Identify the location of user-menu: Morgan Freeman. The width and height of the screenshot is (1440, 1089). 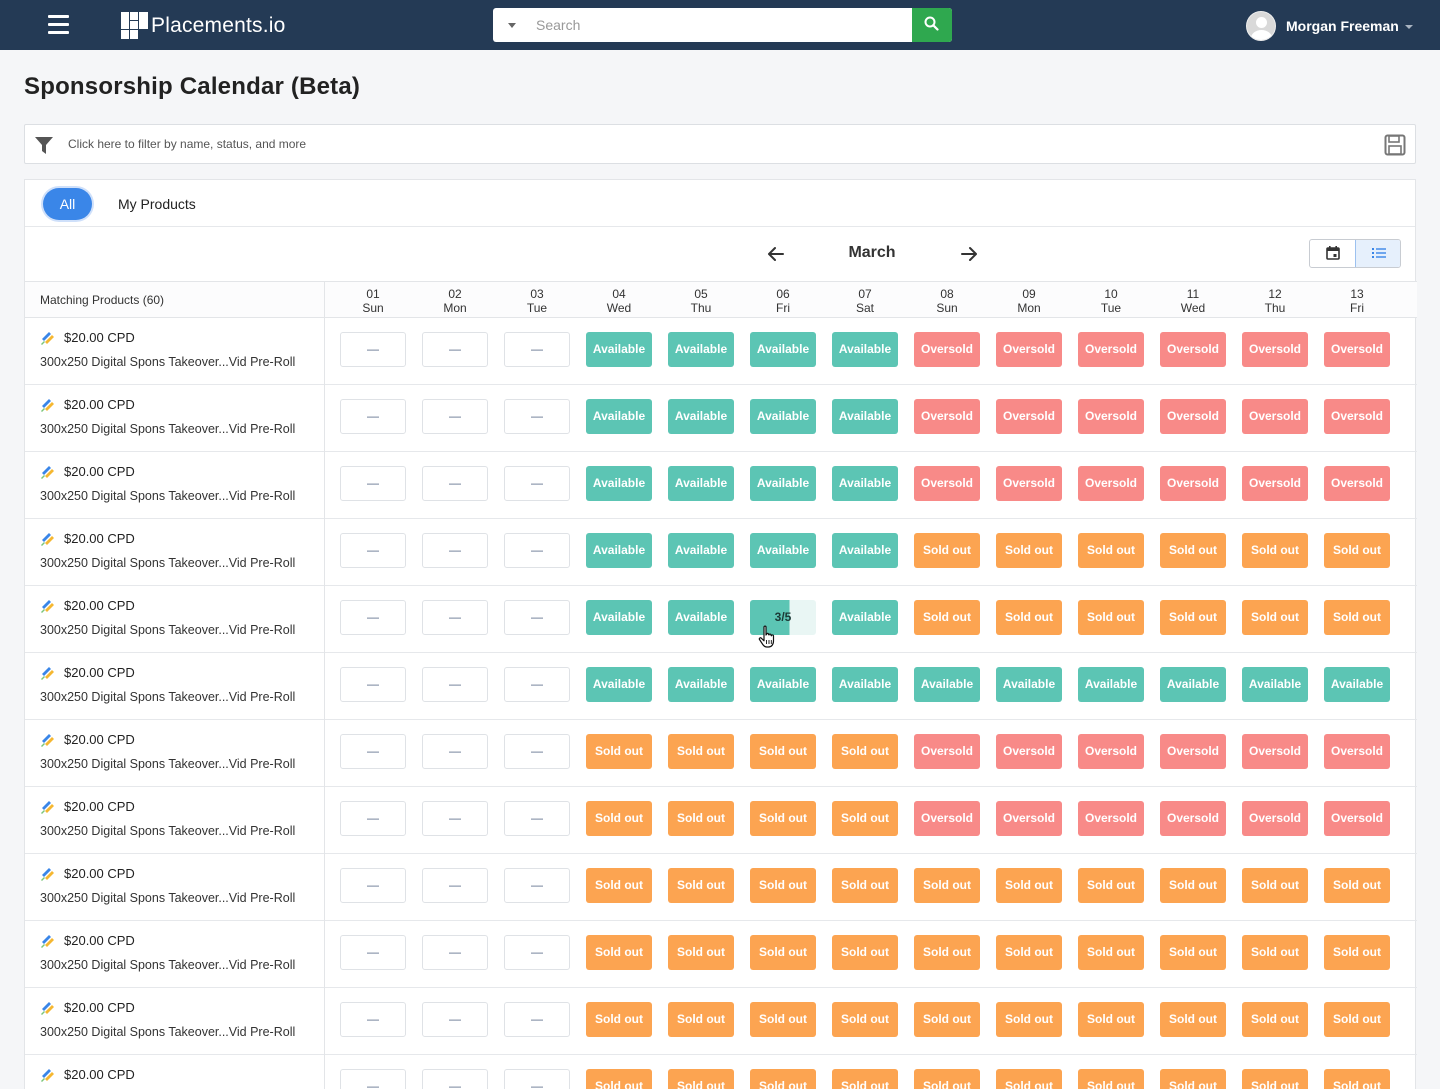
(1329, 26).